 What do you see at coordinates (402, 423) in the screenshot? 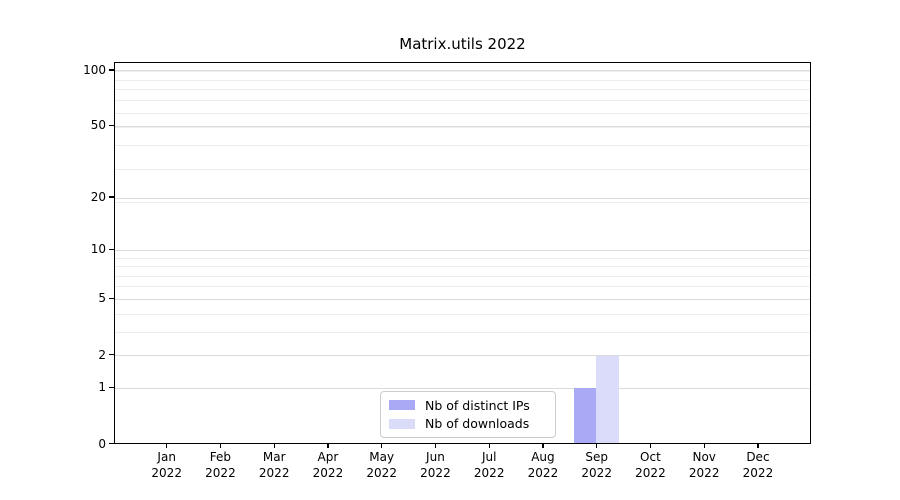
I see `legend-swatch-downloads` at bounding box center [402, 423].